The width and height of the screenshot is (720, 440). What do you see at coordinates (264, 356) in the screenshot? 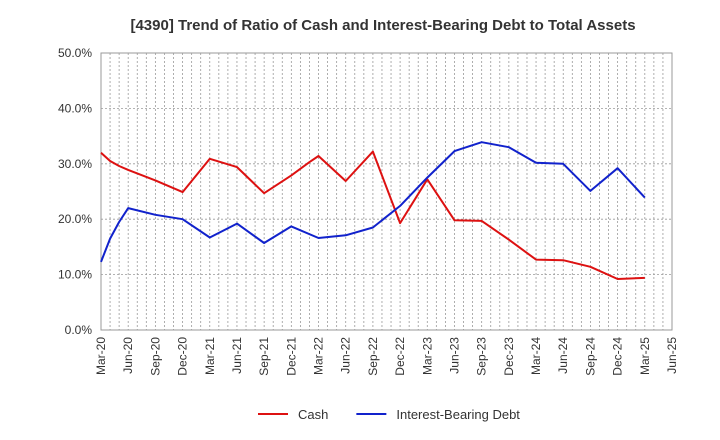
I see `x-tick-label: Sep-21` at bounding box center [264, 356].